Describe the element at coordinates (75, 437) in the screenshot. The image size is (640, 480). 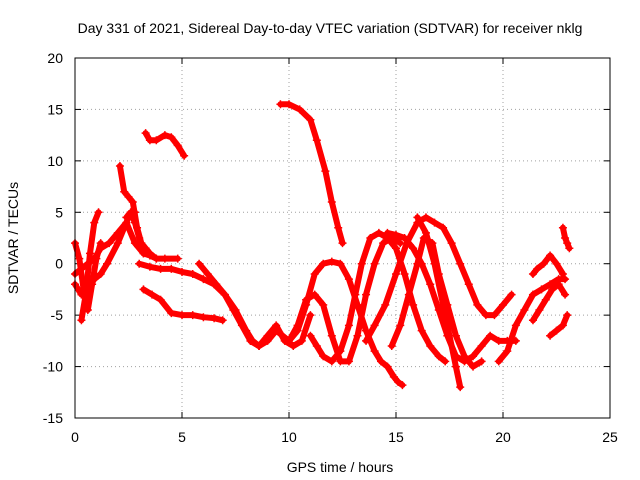
I see `x-tick-label: 0` at that location.